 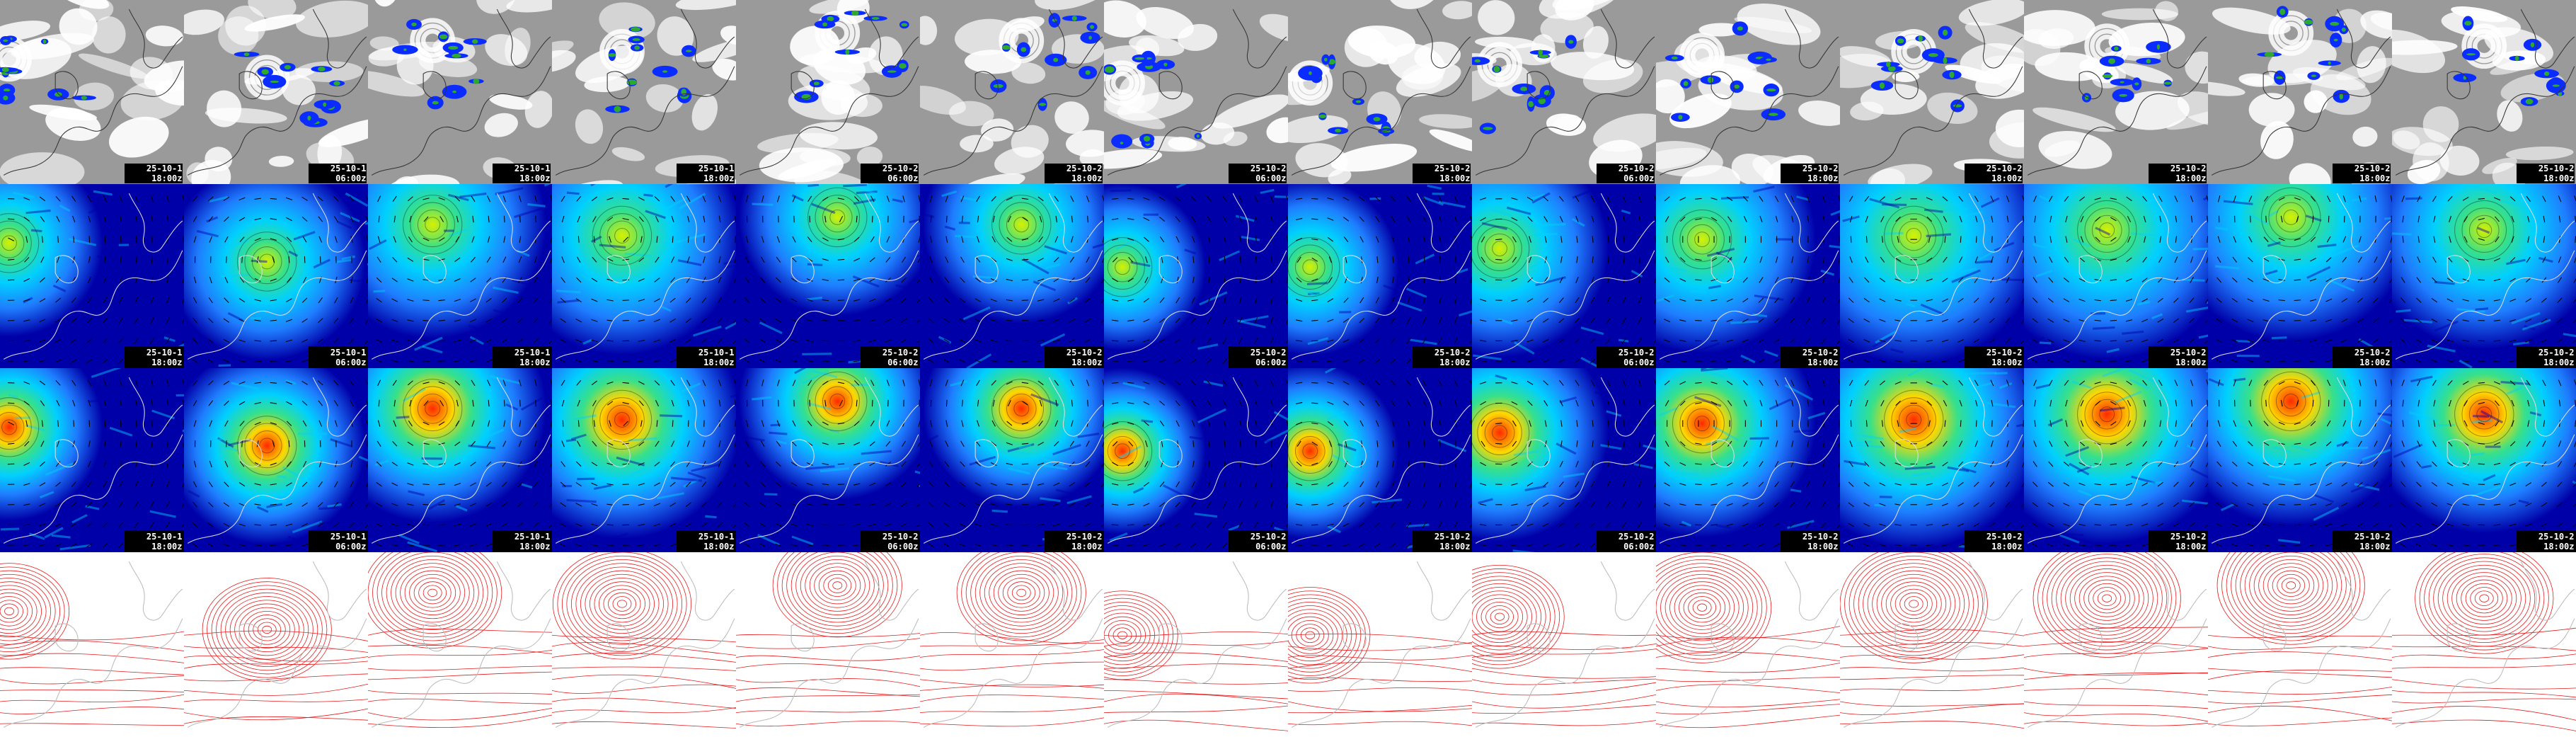 What do you see at coordinates (1933, 276) in the screenshot?
I see `wind-speed-field` at bounding box center [1933, 276].